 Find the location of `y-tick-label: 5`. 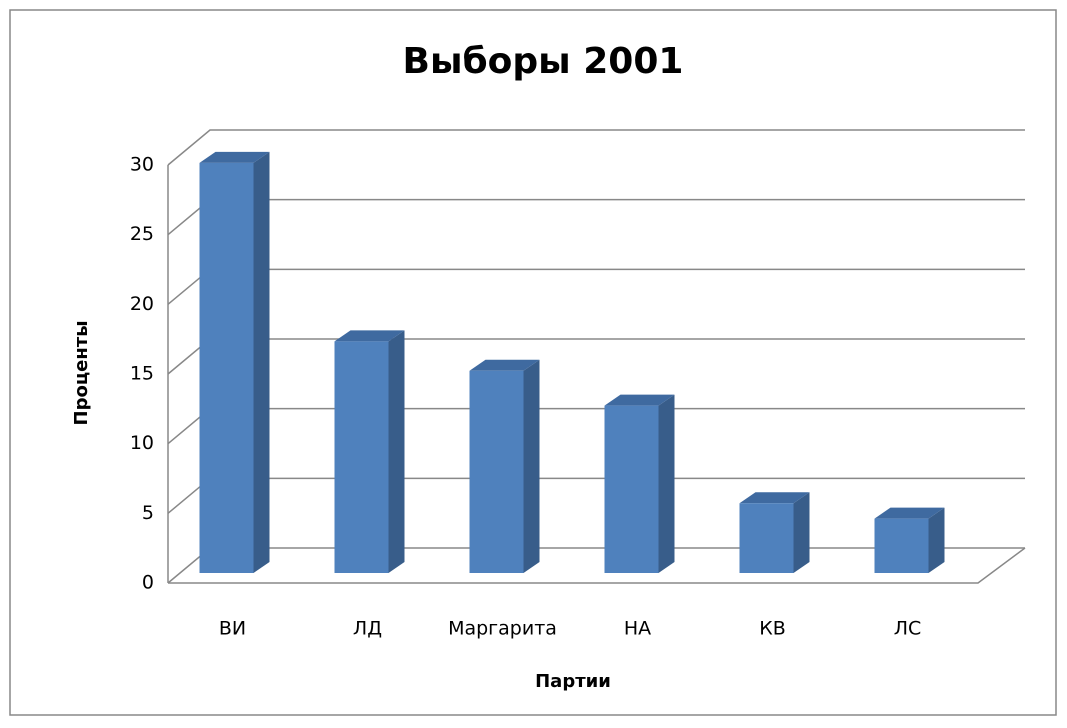

y-tick-label: 5 is located at coordinates (148, 513).